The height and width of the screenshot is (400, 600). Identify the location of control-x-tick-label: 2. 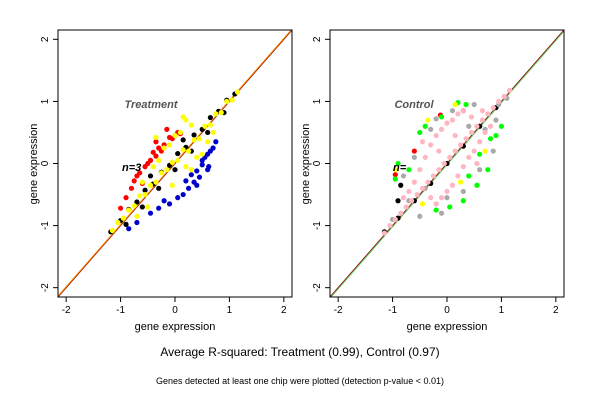
(556, 310).